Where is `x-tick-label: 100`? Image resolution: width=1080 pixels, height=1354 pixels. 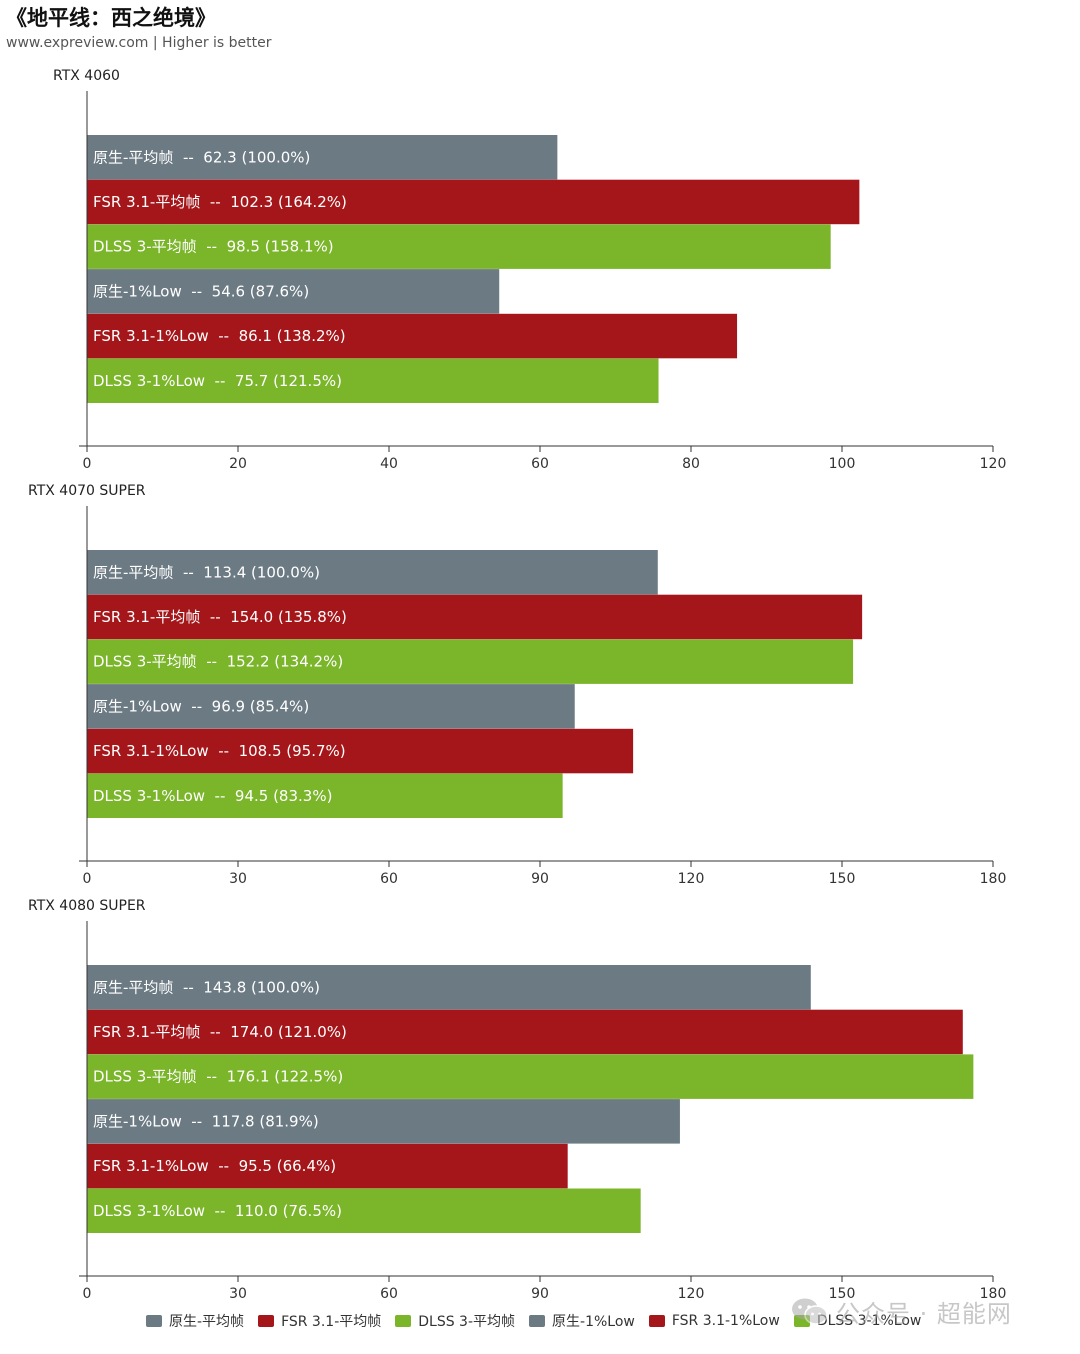
x-tick-label: 100 is located at coordinates (842, 464).